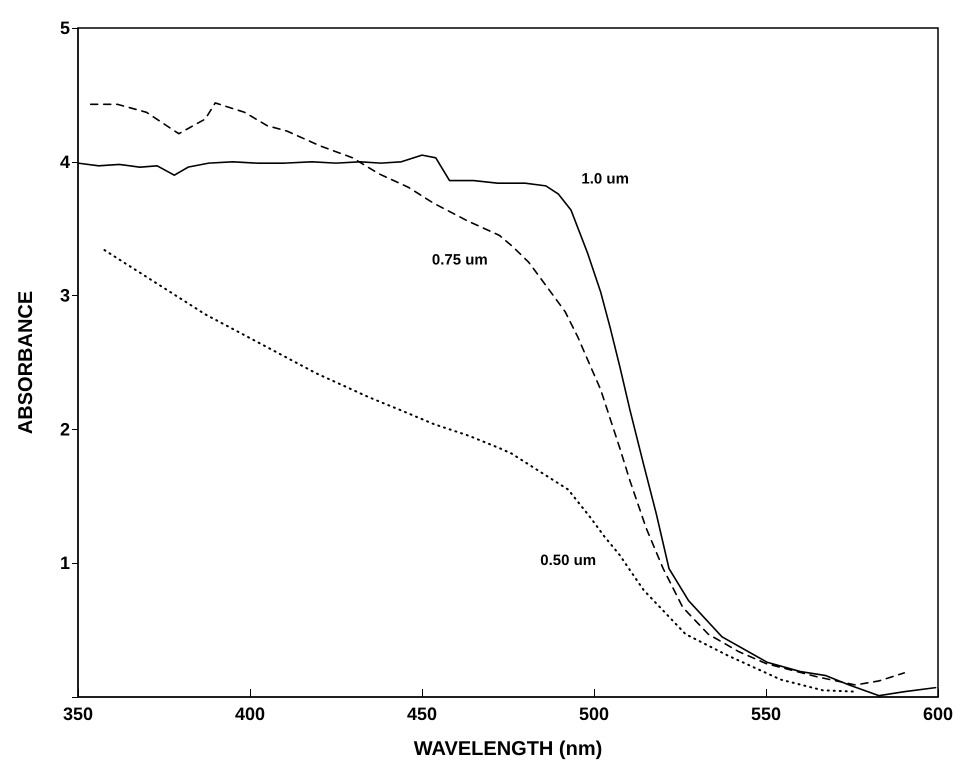 This screenshot has height=782, width=976. I want to click on y-tick-label: 4, so click(65, 162).